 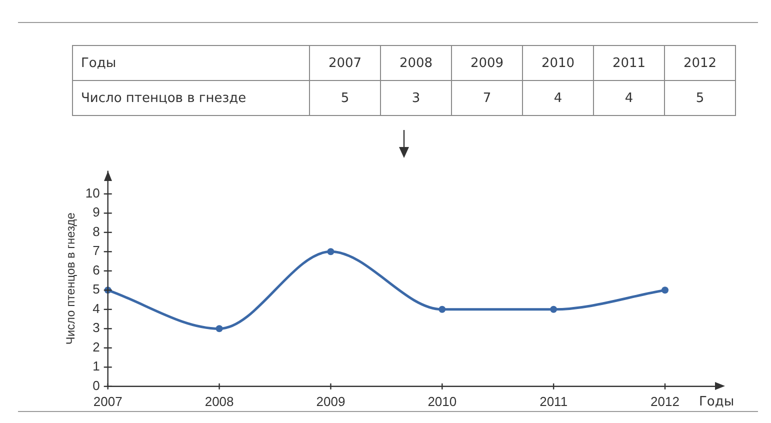 I want to click on category-label: 2008, so click(x=416, y=63).